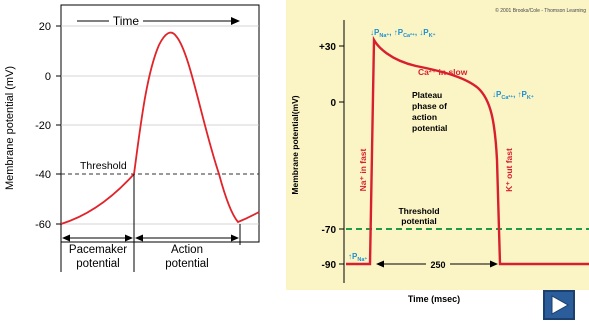  I want to click on na-in-fast-label: Na⁺ in fast, so click(363, 169).